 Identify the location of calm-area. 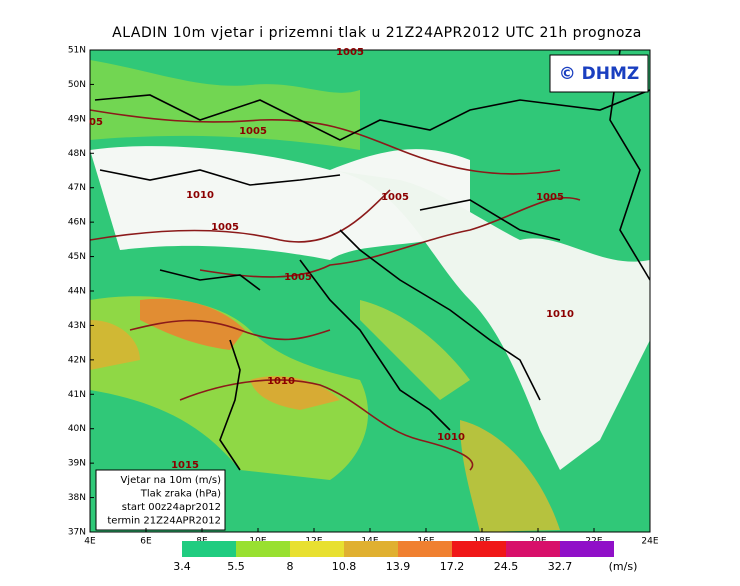
(280, 203).